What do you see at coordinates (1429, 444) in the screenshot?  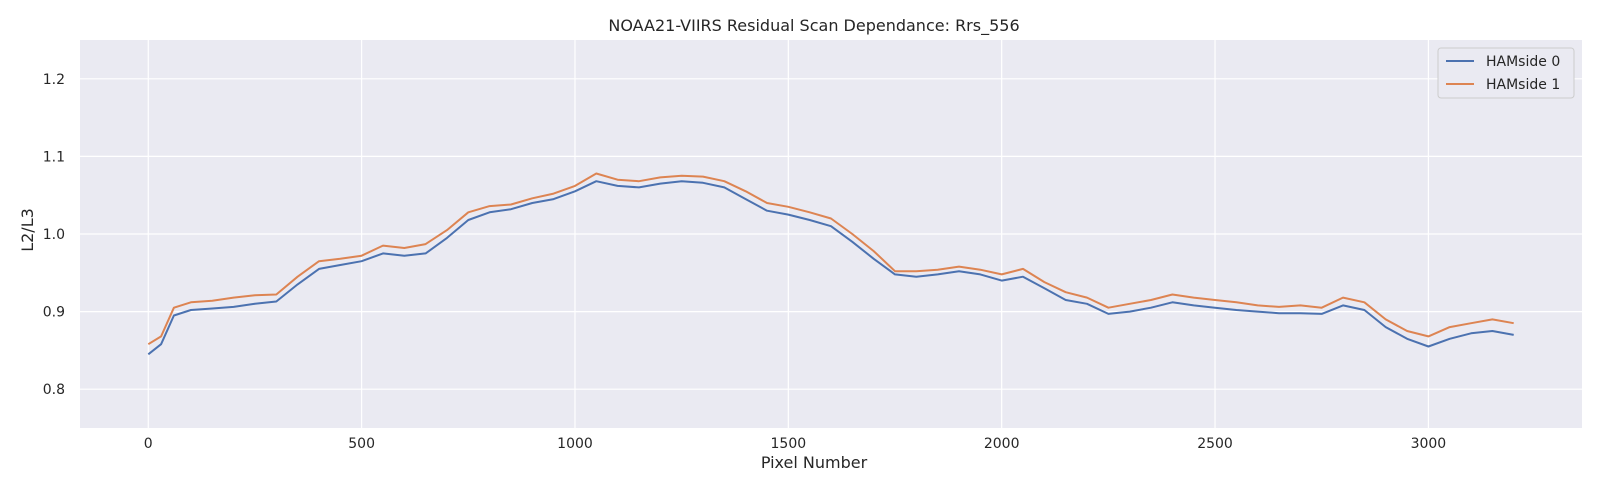 I see `x-tick-label: 3000` at bounding box center [1429, 444].